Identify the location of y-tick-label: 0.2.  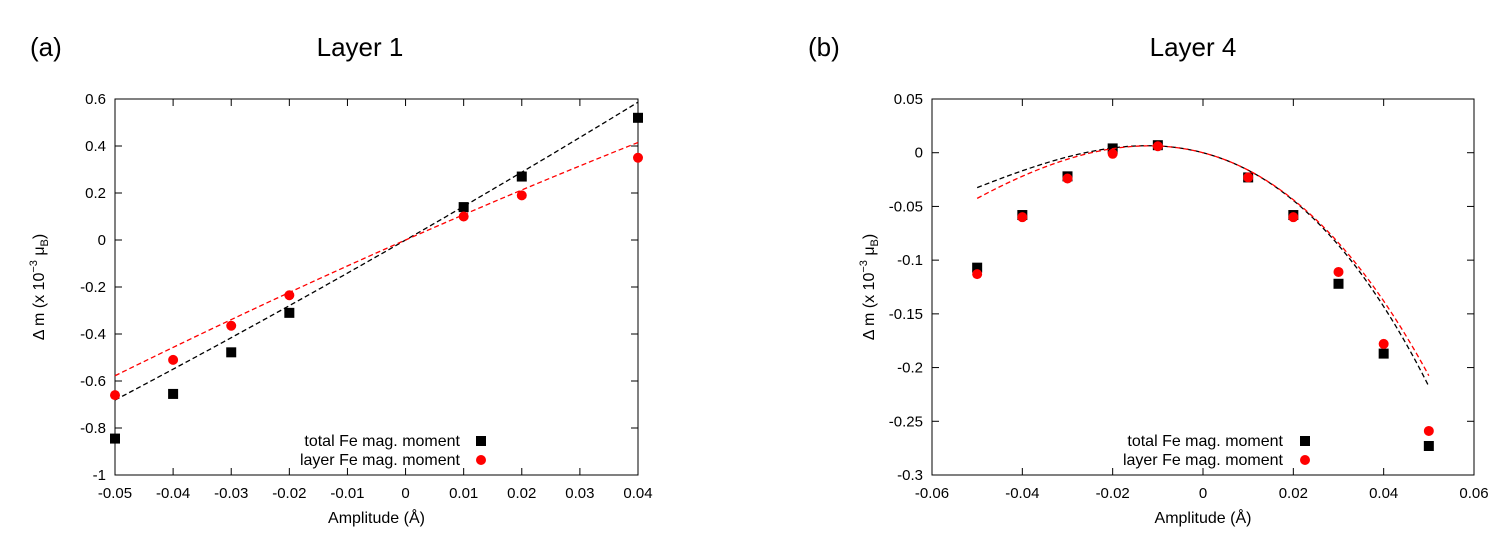
(95, 193).